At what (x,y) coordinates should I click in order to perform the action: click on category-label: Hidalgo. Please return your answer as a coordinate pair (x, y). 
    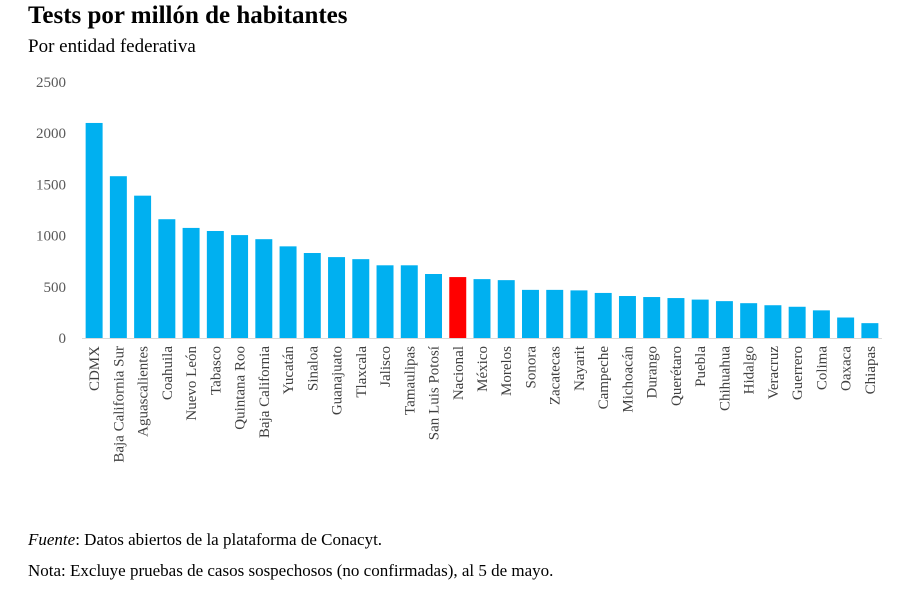
    Looking at the image, I should click on (750, 370).